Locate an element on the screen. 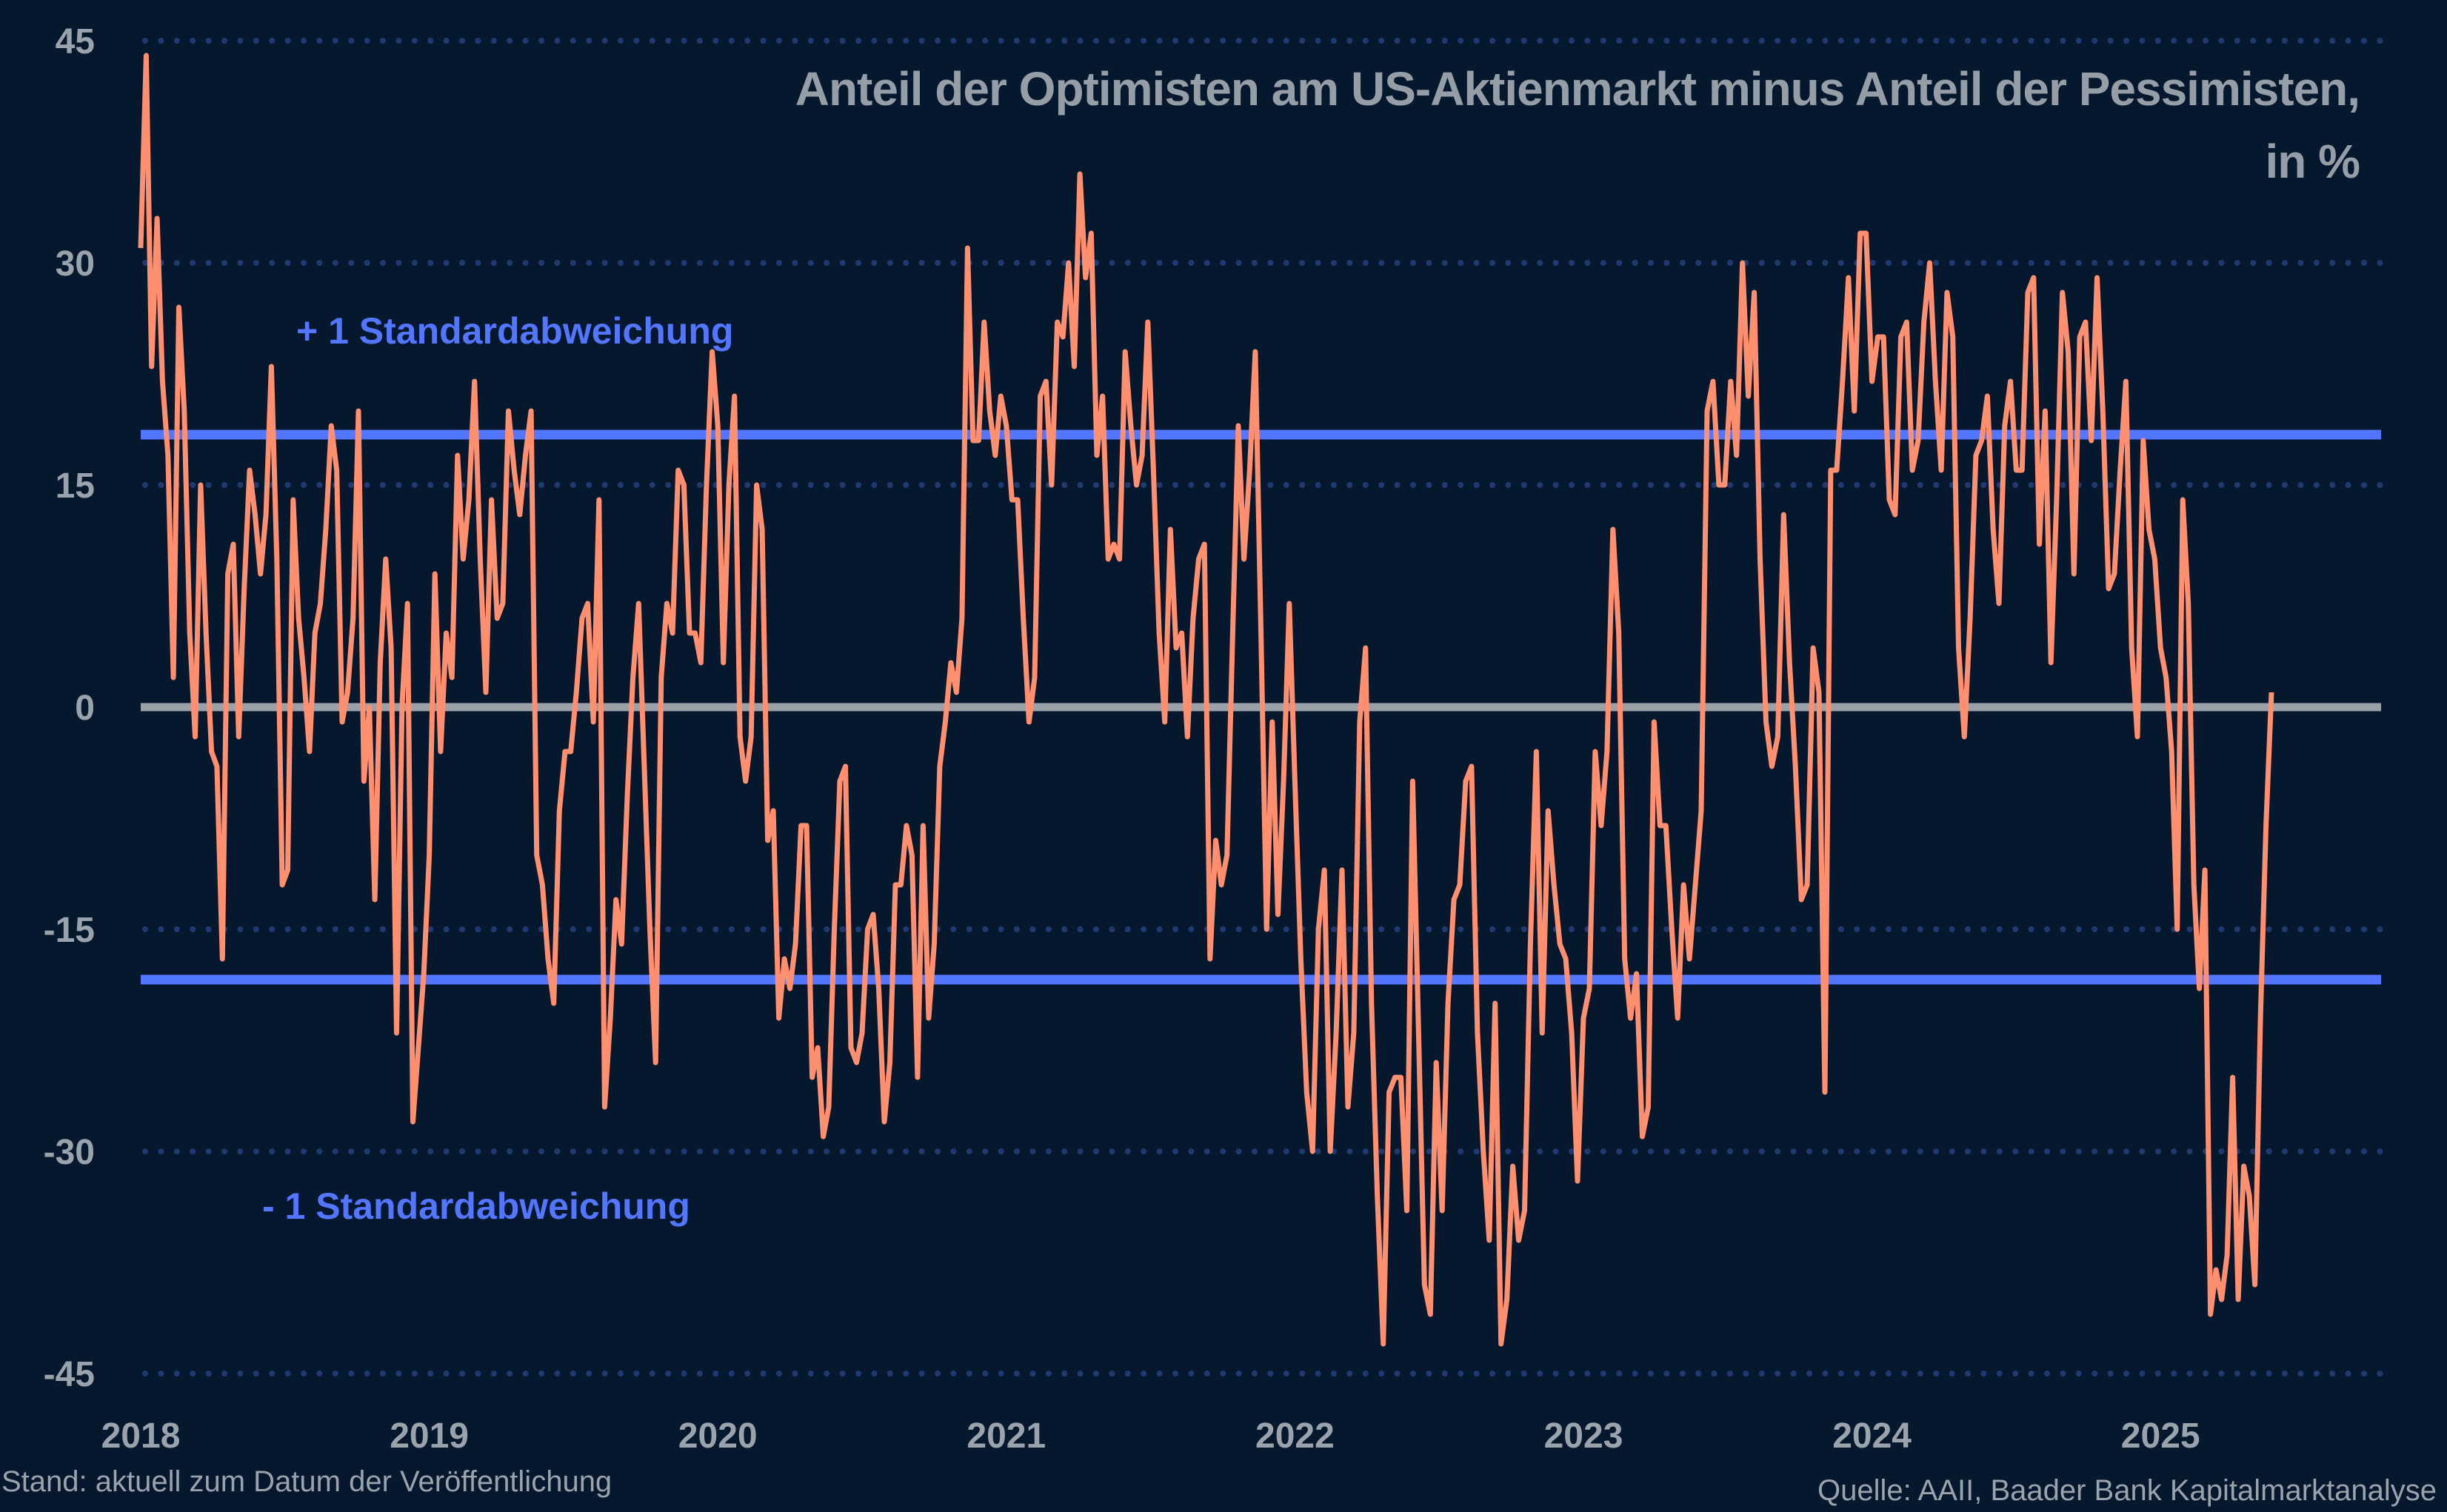 Image resolution: width=2447 pixels, height=1512 pixels. y-tick-label: 30 is located at coordinates (75, 264).